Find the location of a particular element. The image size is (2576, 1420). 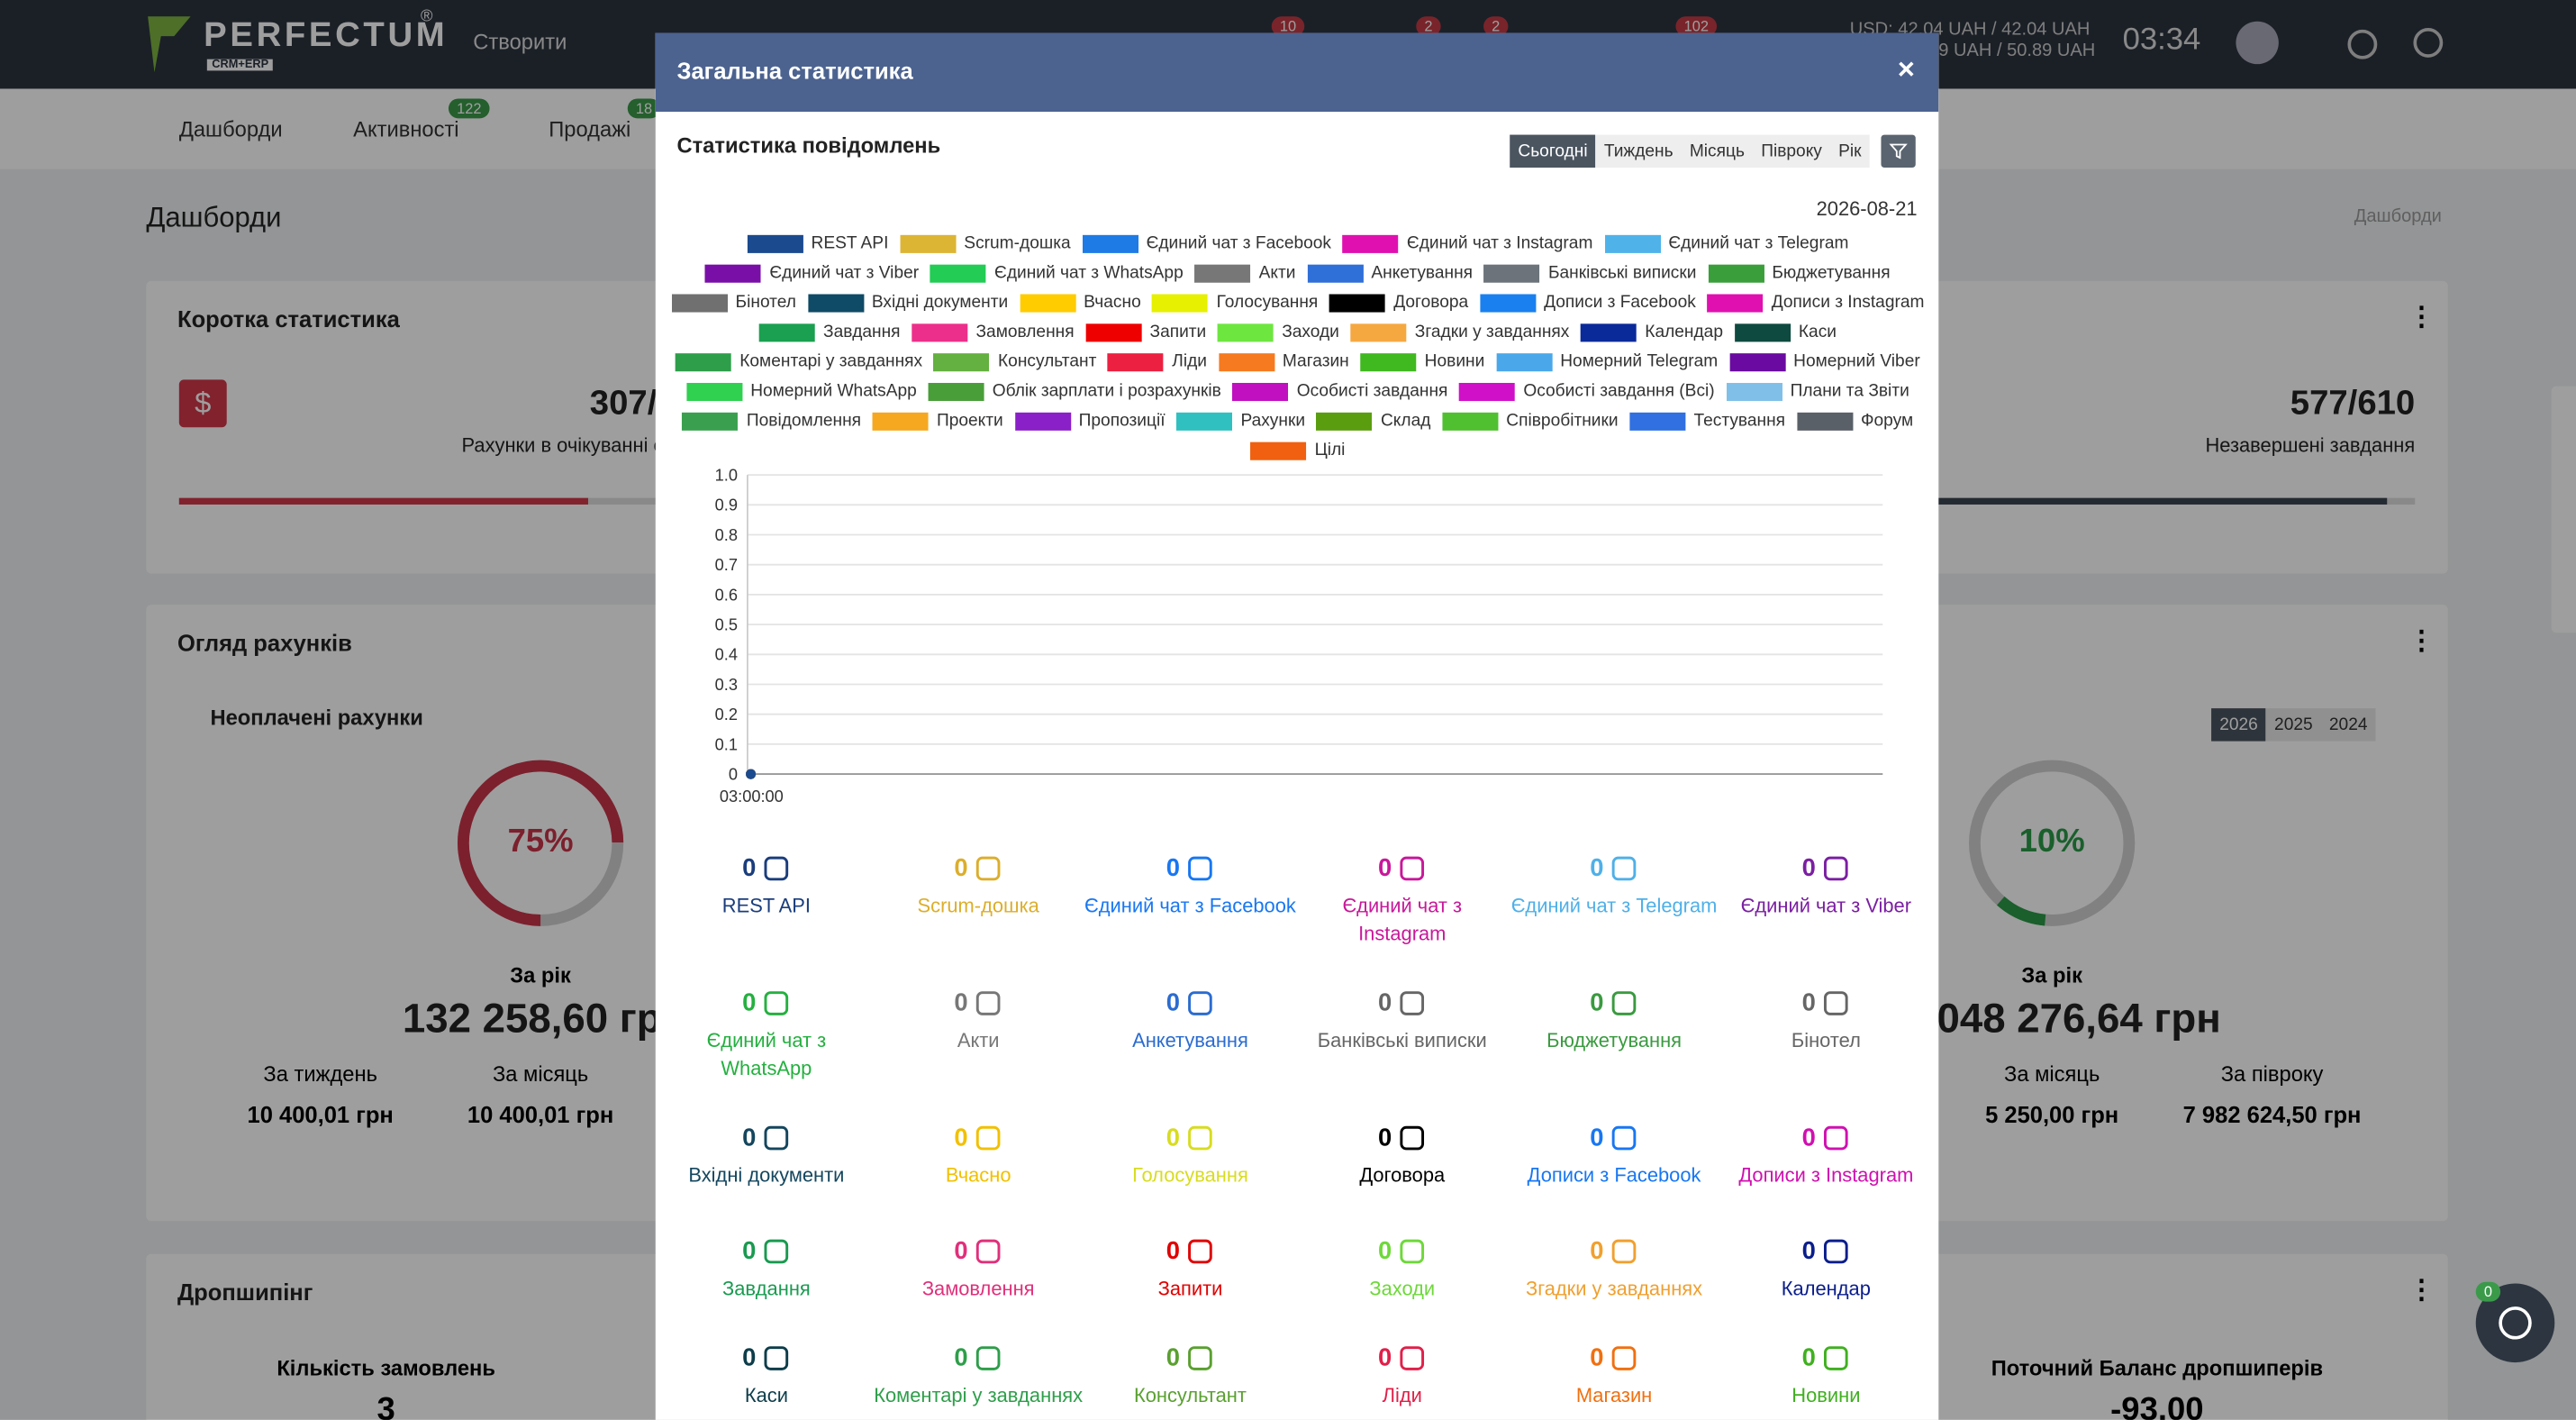

stat-item: 0 Заходи is located at coordinates (1402, 1286).